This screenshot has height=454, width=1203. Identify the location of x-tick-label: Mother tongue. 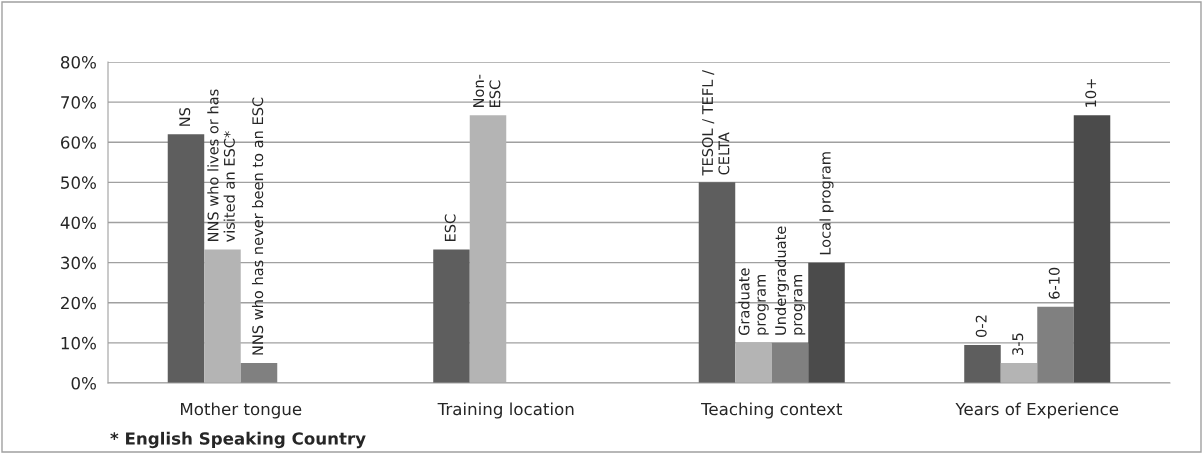
(241, 410).